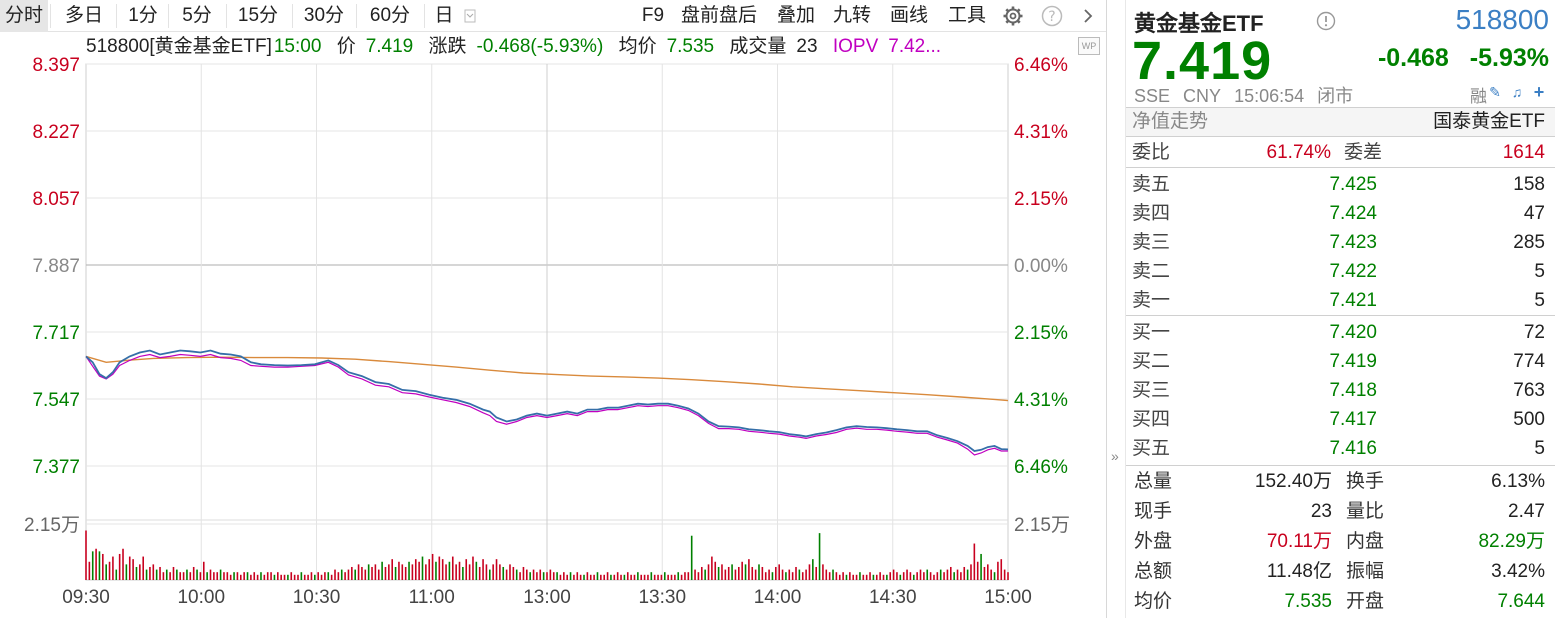 This screenshot has width=1555, height=618. Describe the element at coordinates (470, 16) in the screenshot. I see `period-dropdown-icon` at that location.